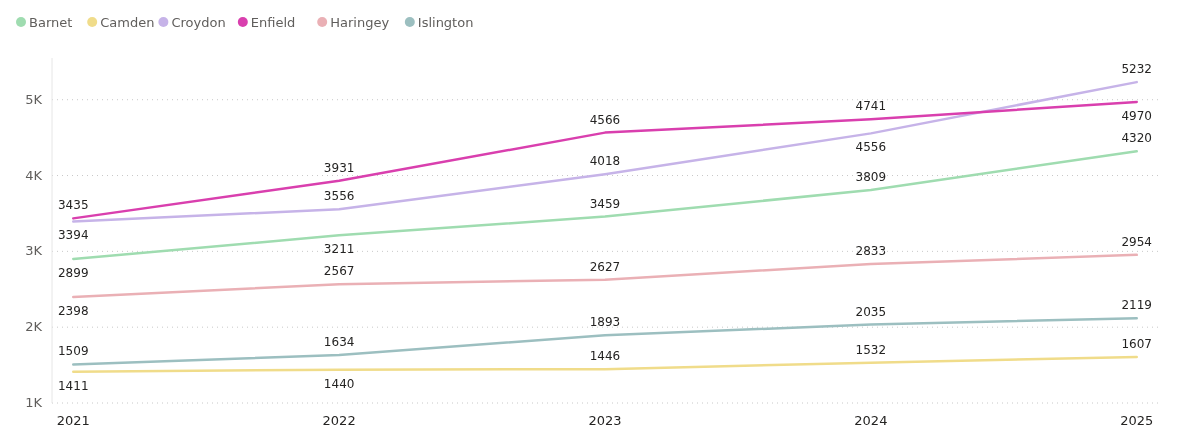 The image size is (1197, 443). What do you see at coordinates (339, 167) in the screenshot?
I see `data-label: 3931` at bounding box center [339, 167].